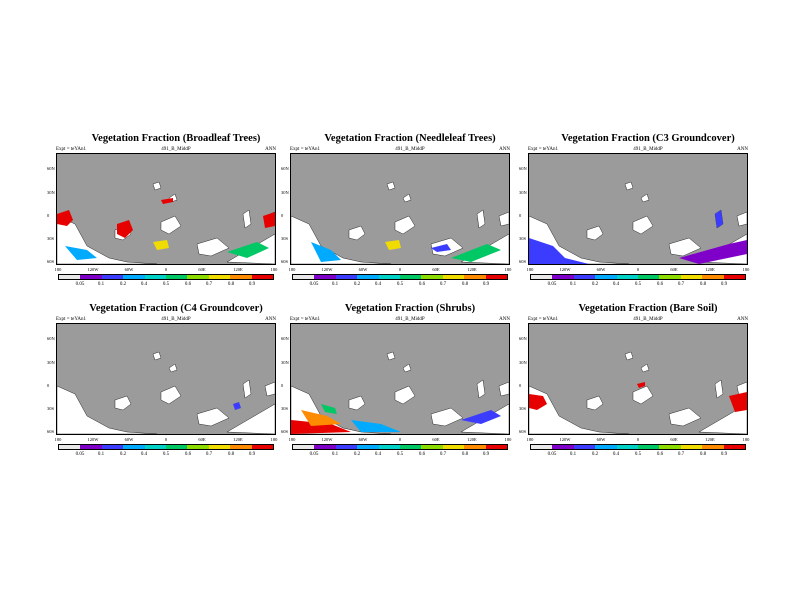 The width and height of the screenshot is (800, 600). What do you see at coordinates (648, 138) in the screenshot?
I see `panel-title: Vegetation Fraction (C3 Groundcover)` at bounding box center [648, 138].